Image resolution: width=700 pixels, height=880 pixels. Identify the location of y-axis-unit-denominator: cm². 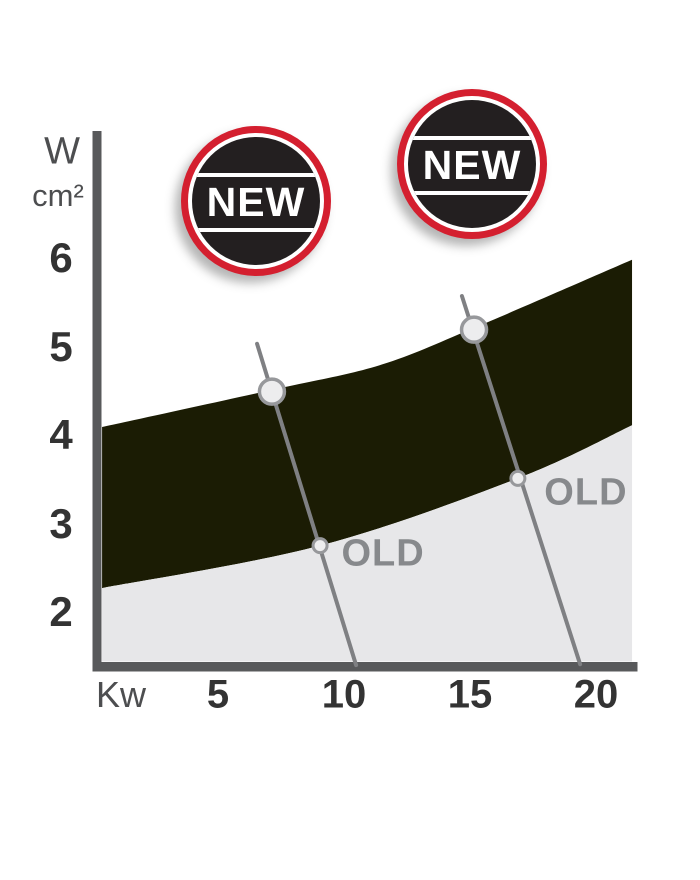
(58, 195).